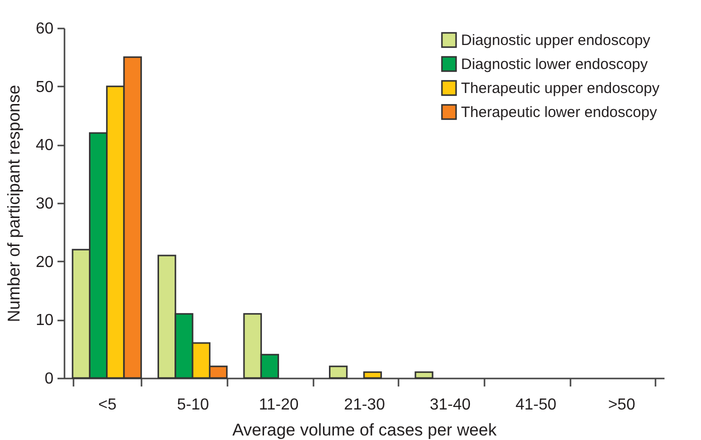  What do you see at coordinates (45, 321) in the screenshot?
I see `y-tick-label: 10` at bounding box center [45, 321].